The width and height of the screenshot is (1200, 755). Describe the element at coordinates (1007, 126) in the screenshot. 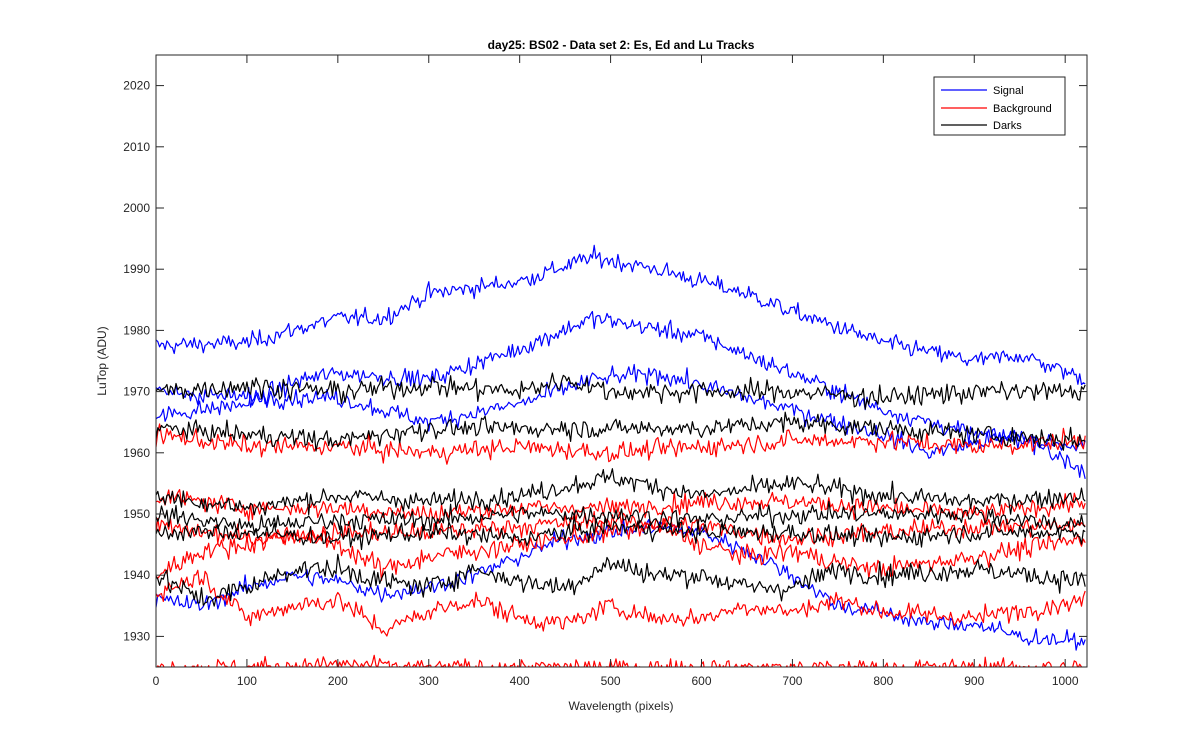

I see `legend-label-darks: Darks` at that location.